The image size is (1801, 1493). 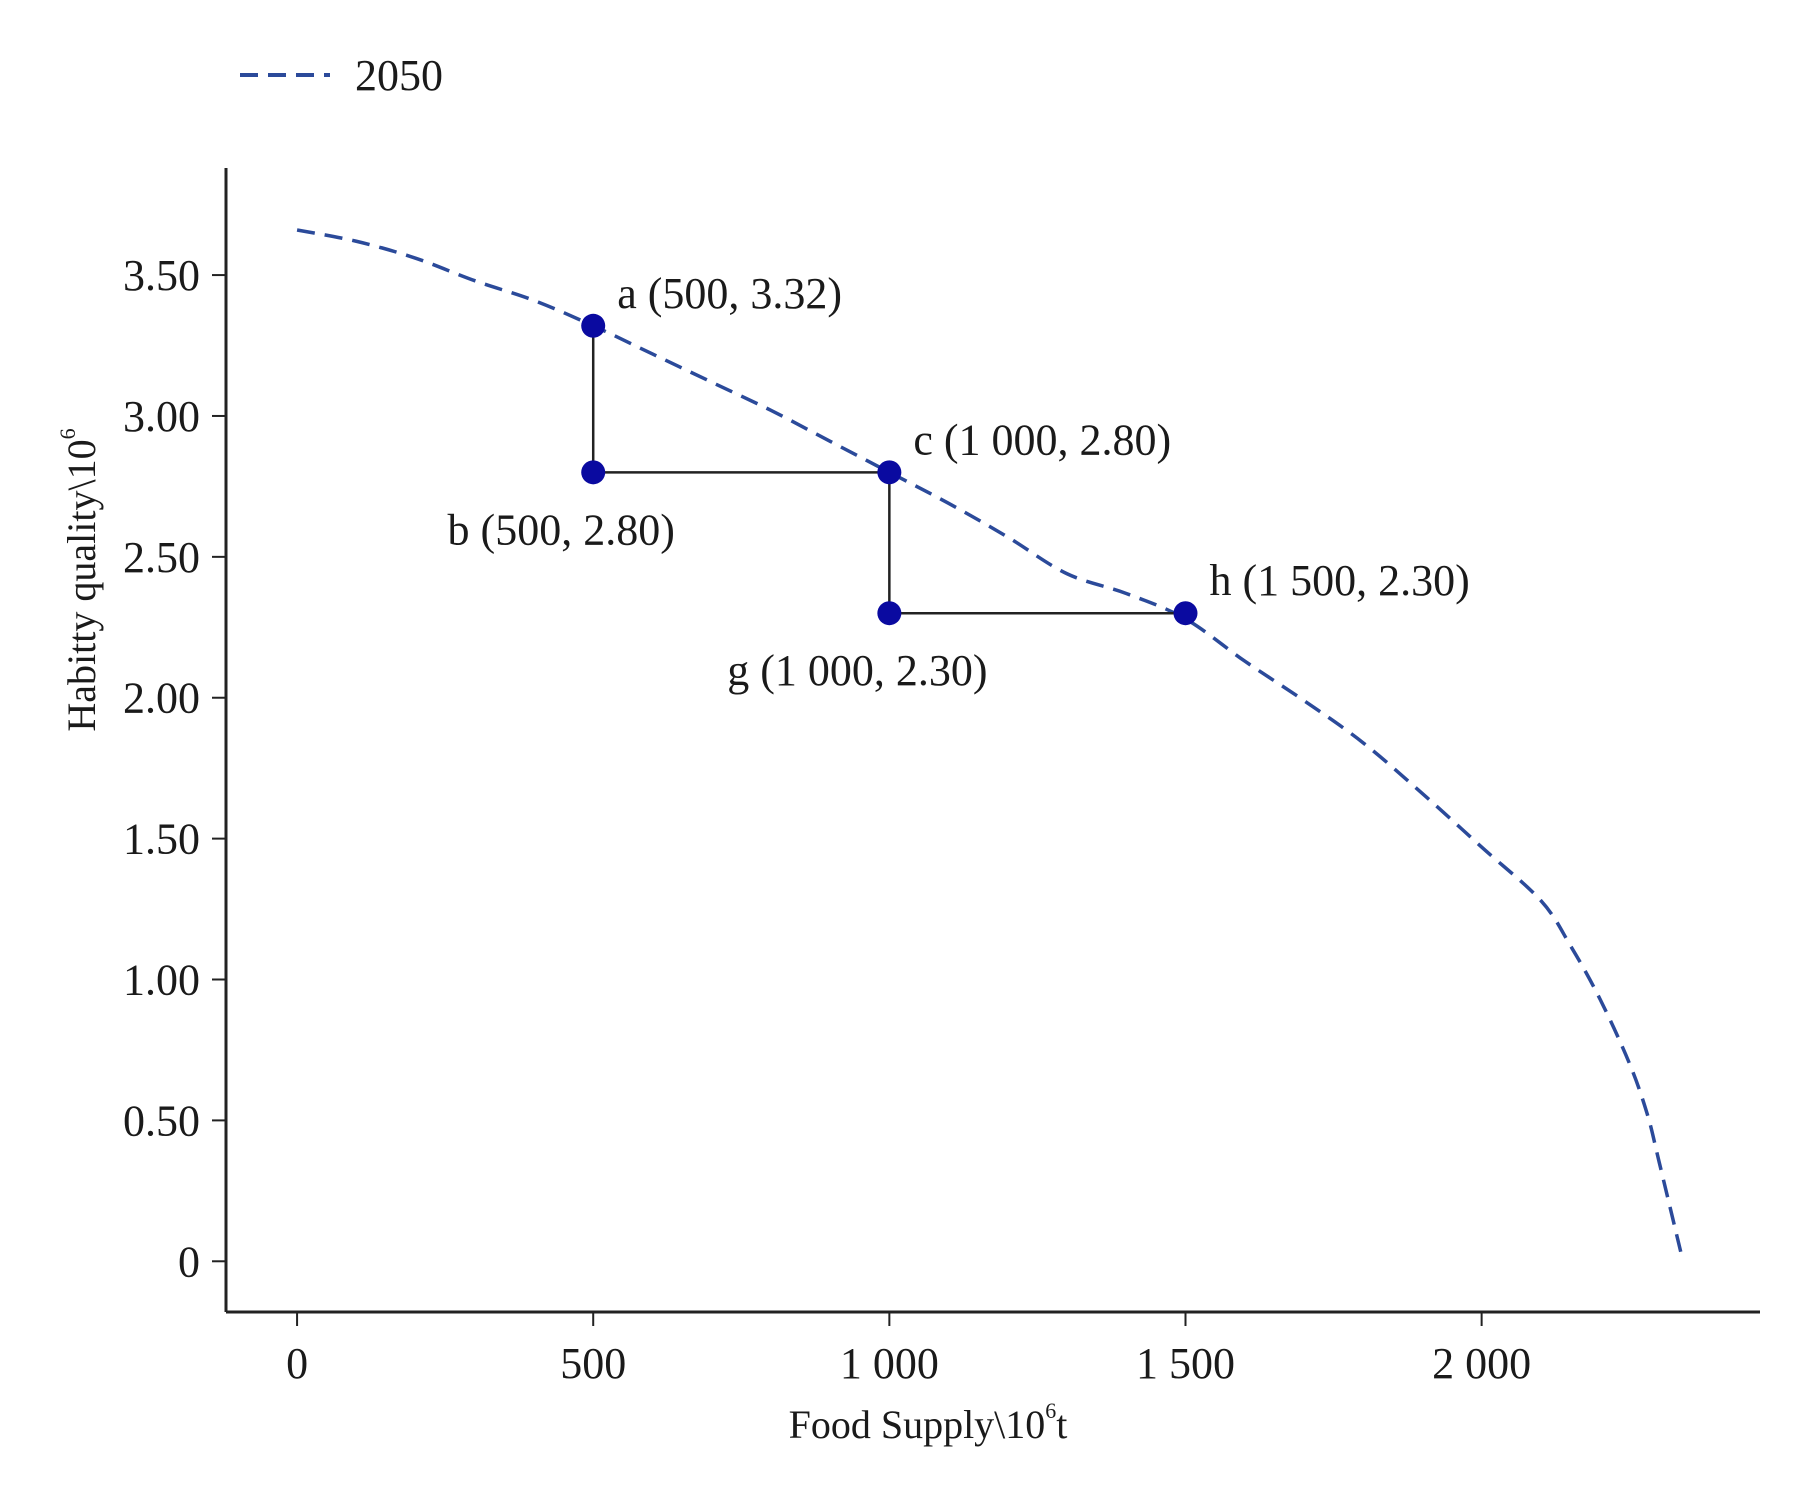 I want to click on point-label-c: c (1 000, 2.80), so click(x=1042, y=439).